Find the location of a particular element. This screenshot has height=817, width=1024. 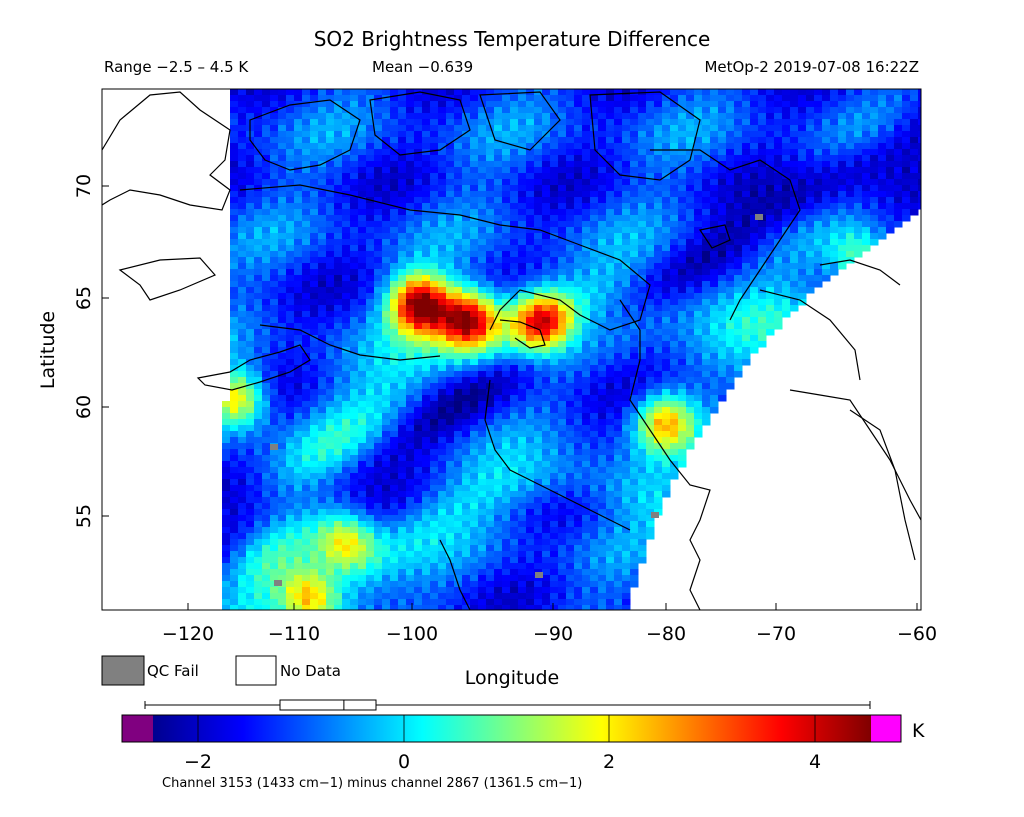

plot-title: SO2 Brightness Temperature Difference is located at coordinates (512, 39).